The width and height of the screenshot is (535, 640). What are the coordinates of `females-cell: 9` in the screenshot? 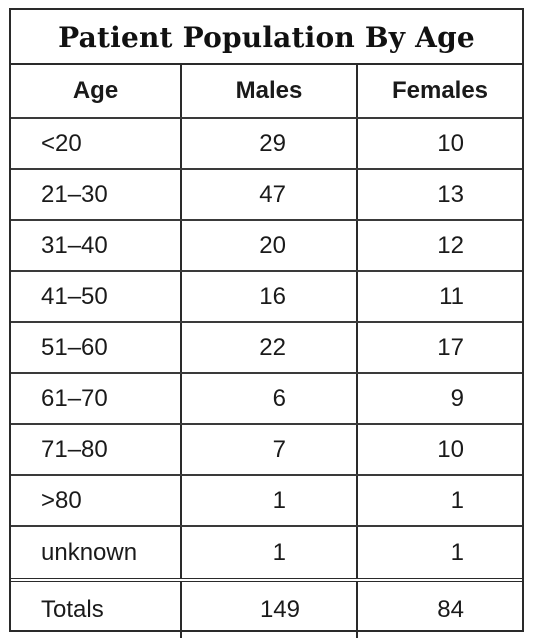 It's located at (439, 399).